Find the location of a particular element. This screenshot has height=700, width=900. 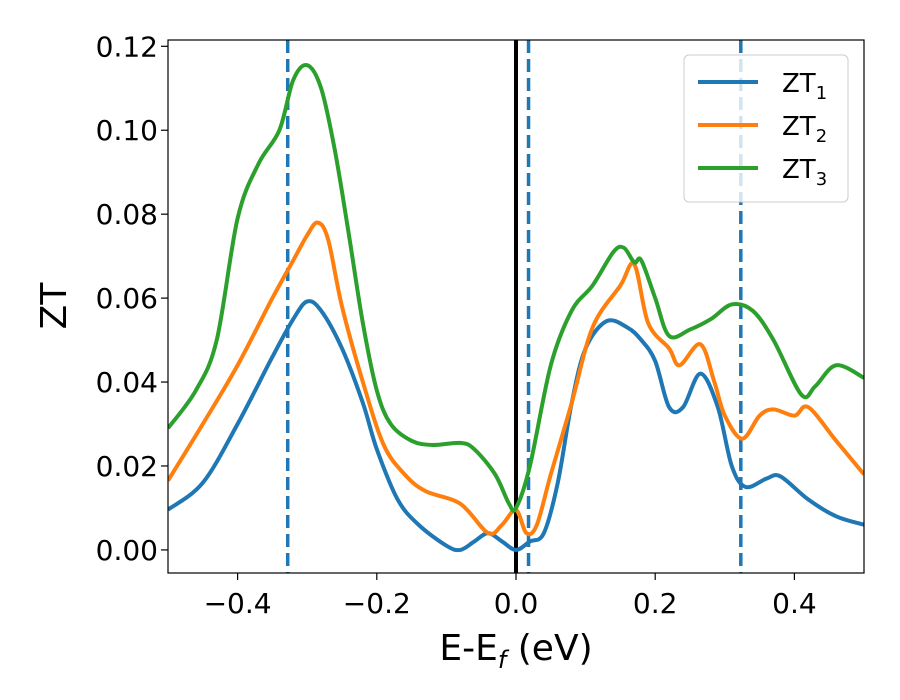

y-tick-label: 0.04 is located at coordinates (127, 382).